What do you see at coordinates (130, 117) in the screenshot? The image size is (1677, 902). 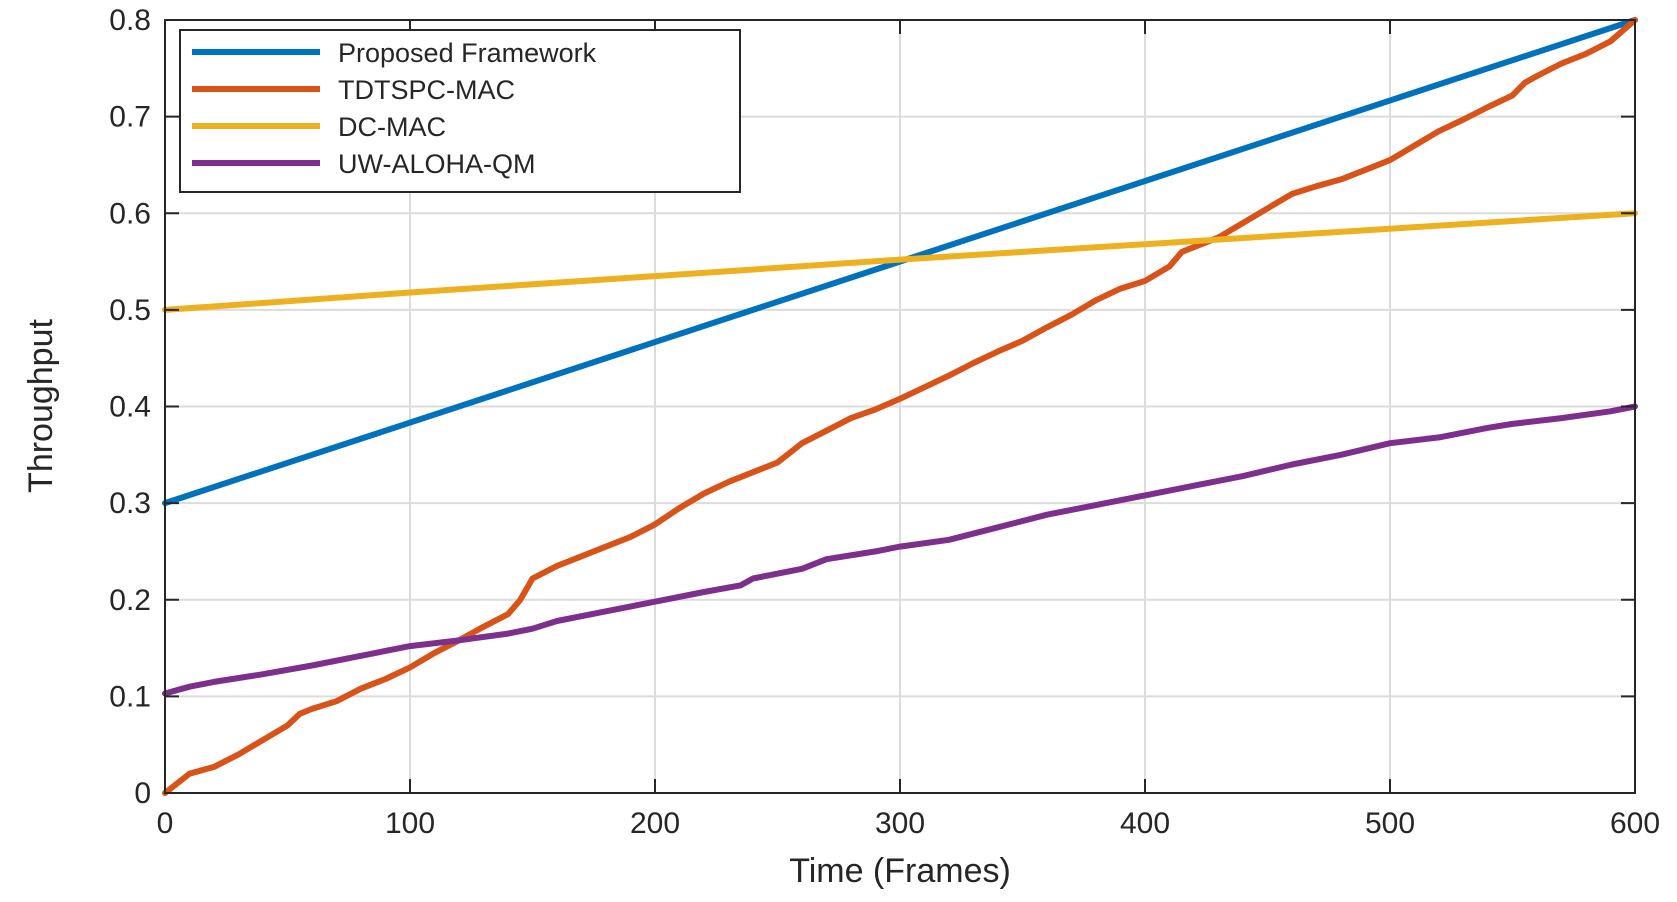 I see `y-tick-label: 0.7` at bounding box center [130, 117].